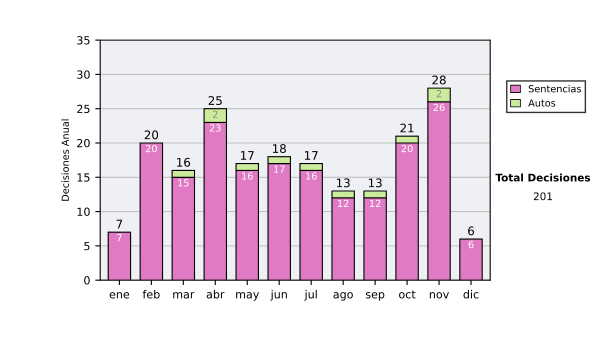 The width and height of the screenshot is (600, 340). I want to click on text: 201, so click(543, 196).